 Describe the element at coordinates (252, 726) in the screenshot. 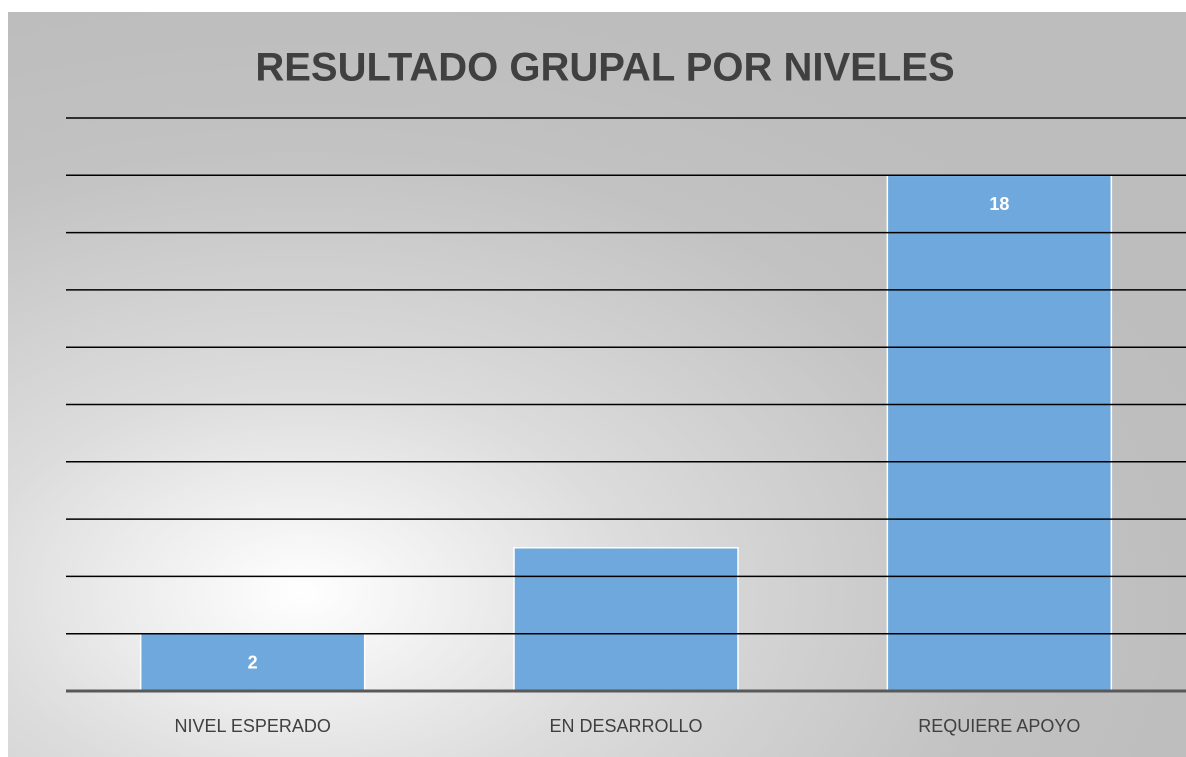

I see `x-tick-label: NIVEL ESPERADO` at that location.